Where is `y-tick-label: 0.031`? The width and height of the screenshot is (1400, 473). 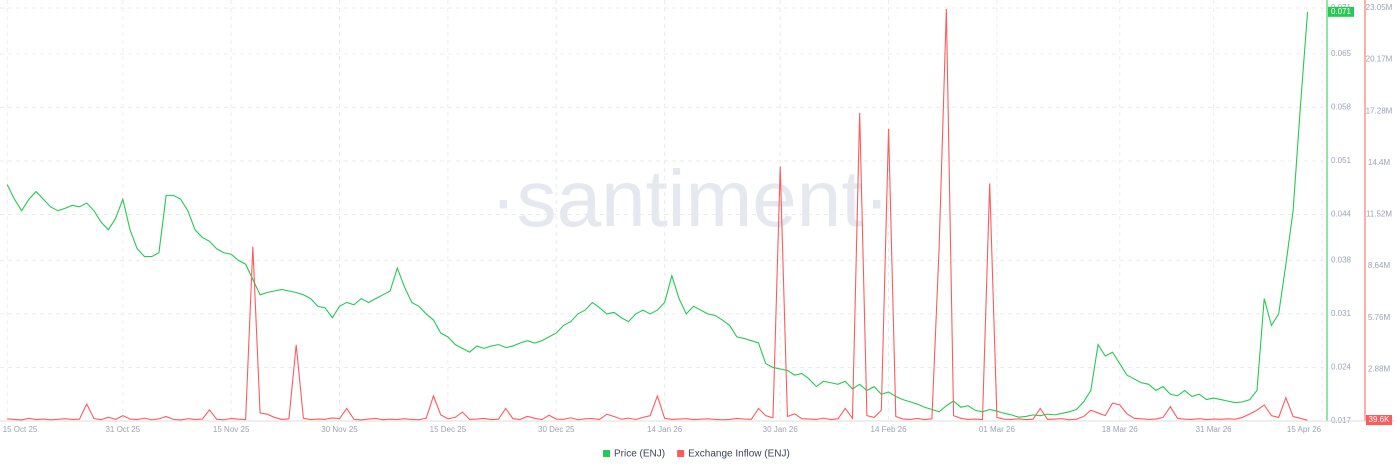
y-tick-label: 0.031 is located at coordinates (1341, 313).